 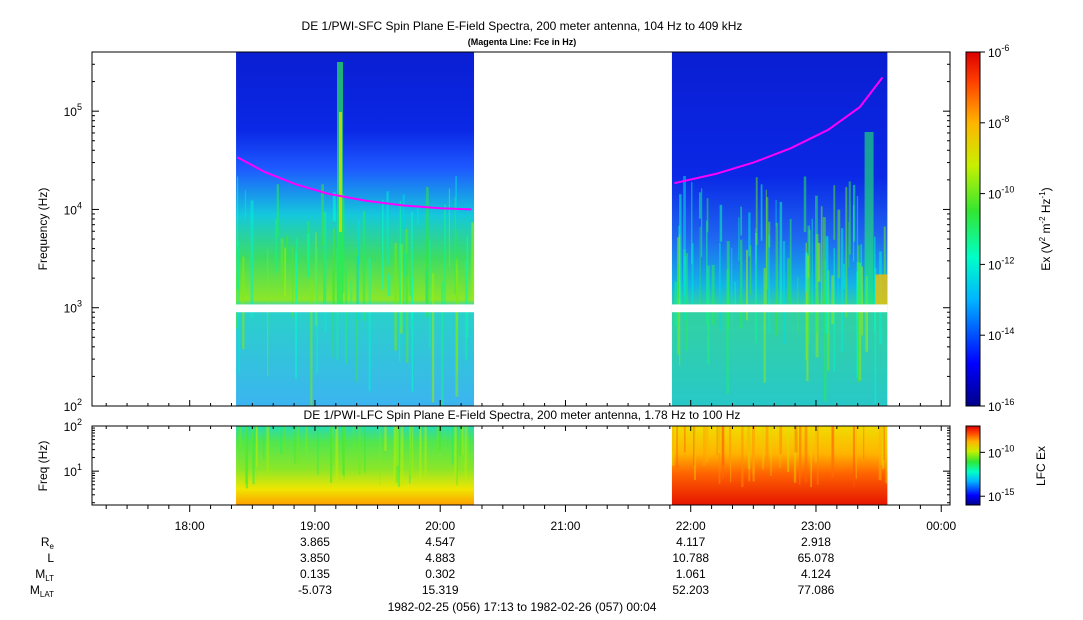 I want to click on lfc-data-blocks, so click(x=562, y=465).